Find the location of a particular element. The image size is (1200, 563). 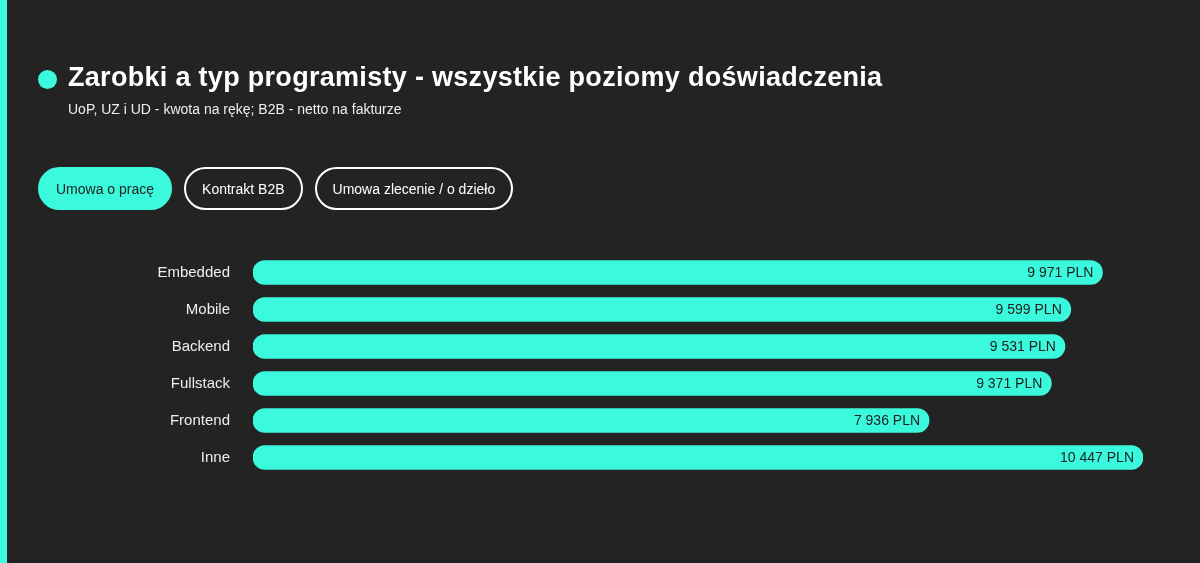

data-label: 9 531 PLN is located at coordinates (1022, 346).